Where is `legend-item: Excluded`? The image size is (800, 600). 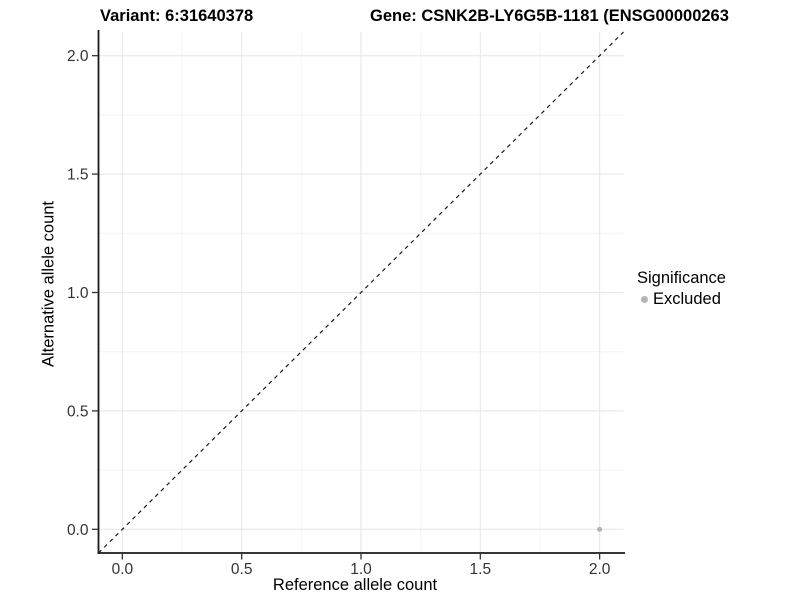
legend-item: Excluded is located at coordinates (681, 299).